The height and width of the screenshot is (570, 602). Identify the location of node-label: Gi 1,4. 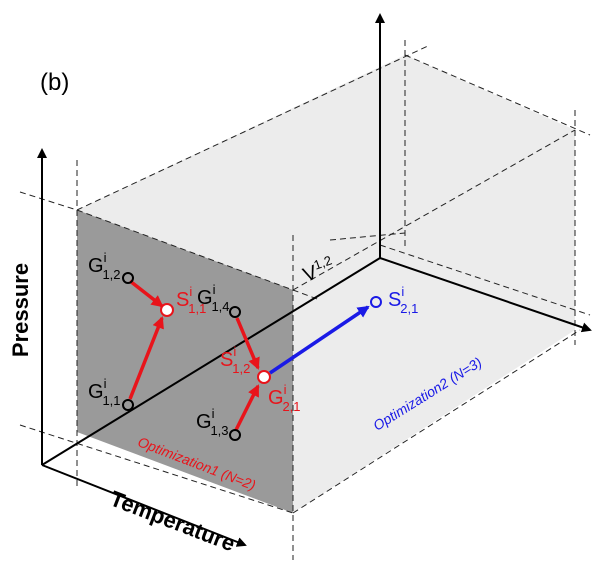
(213, 298).